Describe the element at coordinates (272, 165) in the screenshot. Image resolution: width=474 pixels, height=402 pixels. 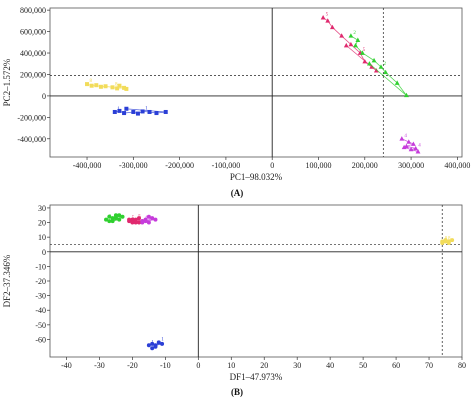
I see `panel-a-x-tick-label: 0` at that location.